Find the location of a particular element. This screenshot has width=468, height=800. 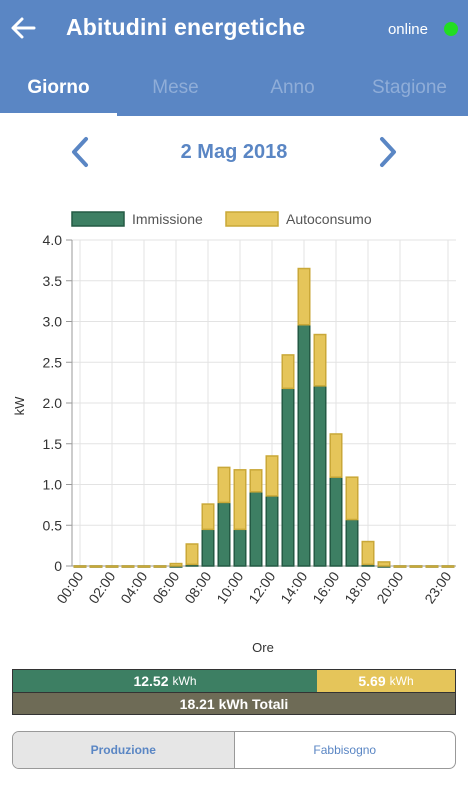

x-tick-label: 02:00 is located at coordinates (101, 587).